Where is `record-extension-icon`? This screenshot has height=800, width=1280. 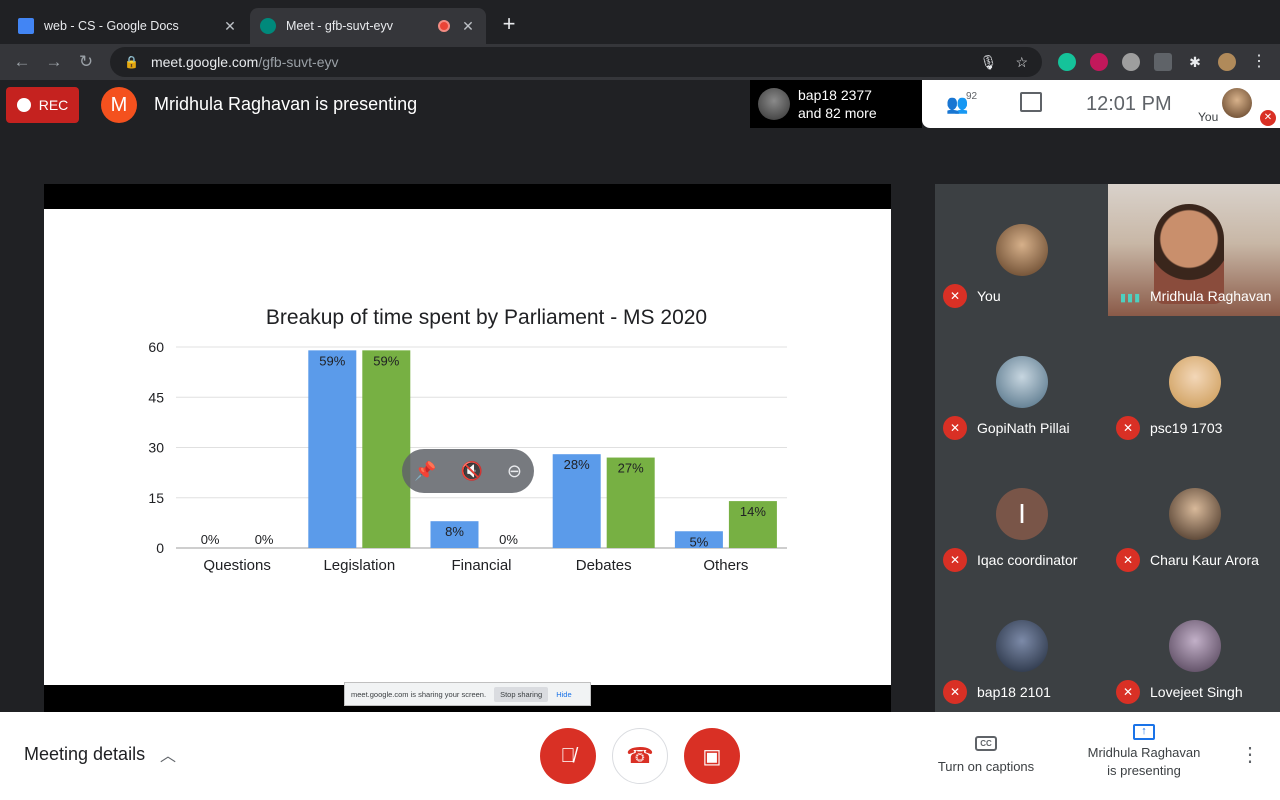 record-extension-icon is located at coordinates (1131, 62).